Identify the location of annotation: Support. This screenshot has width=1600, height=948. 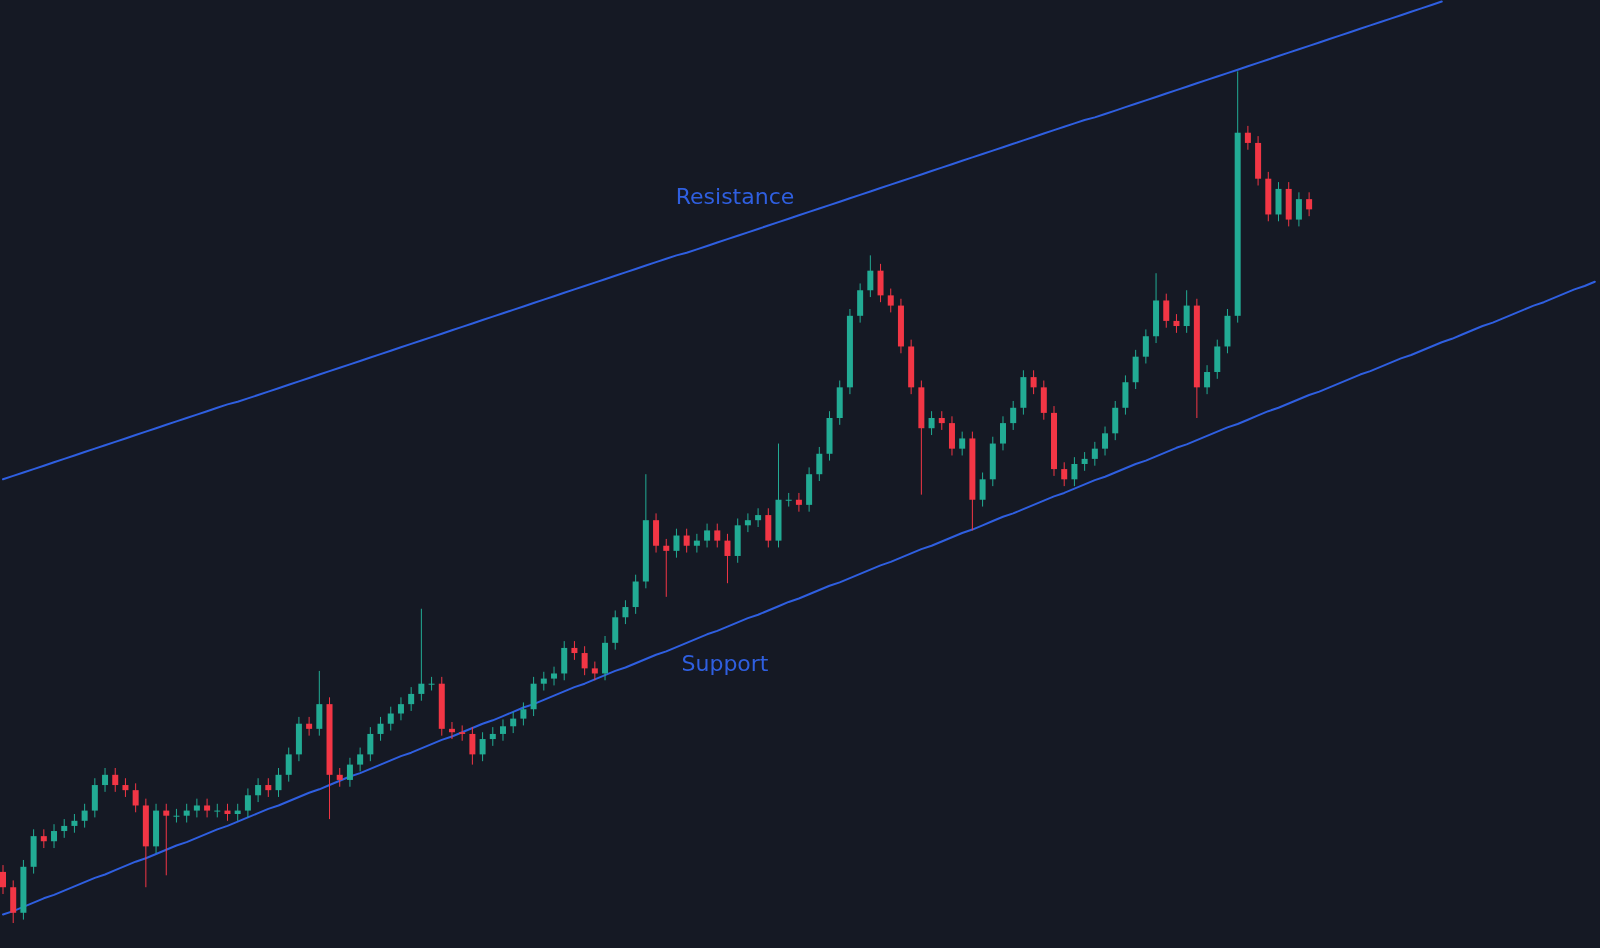
(725, 663).